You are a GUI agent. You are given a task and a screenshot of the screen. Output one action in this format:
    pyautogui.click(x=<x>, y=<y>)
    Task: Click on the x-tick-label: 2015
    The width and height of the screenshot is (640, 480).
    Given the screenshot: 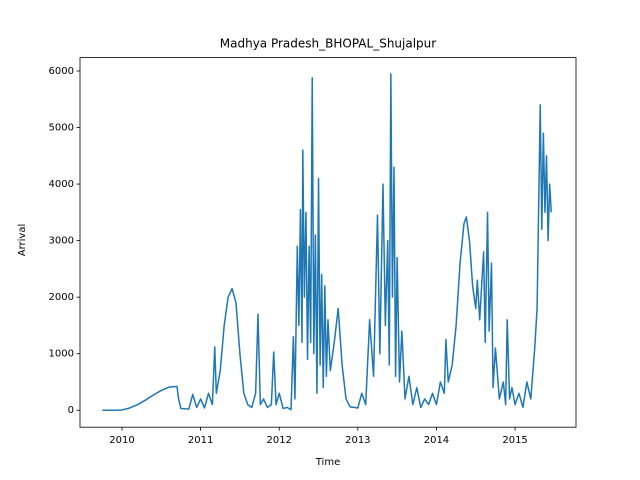 What is the action you would take?
    pyautogui.click(x=514, y=440)
    